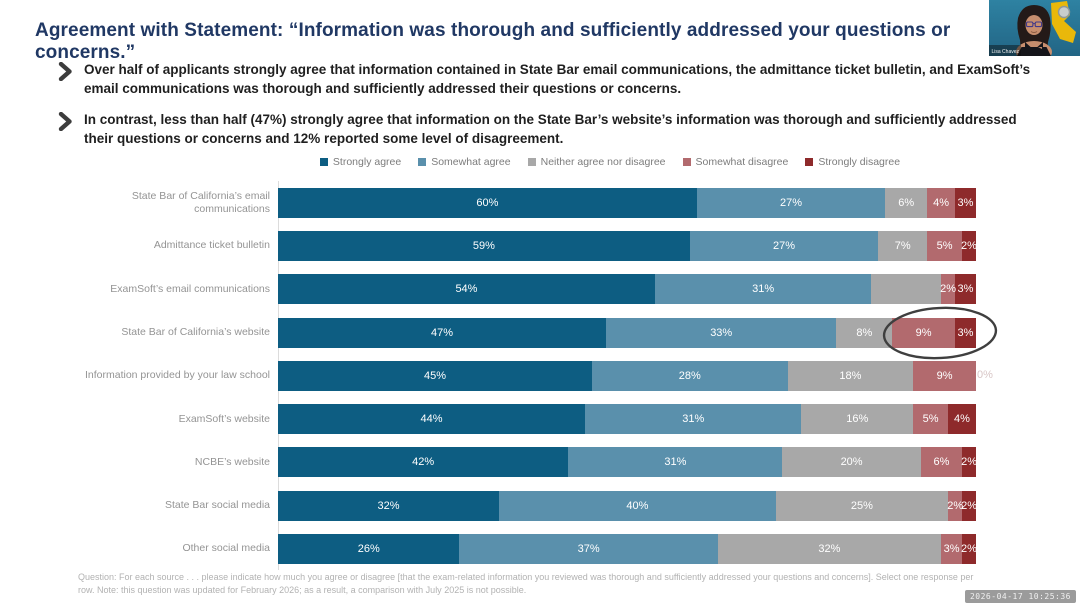 This screenshot has width=1080, height=608. What do you see at coordinates (742, 162) in the screenshot?
I see `legend-label: Somewhat disagree` at bounding box center [742, 162].